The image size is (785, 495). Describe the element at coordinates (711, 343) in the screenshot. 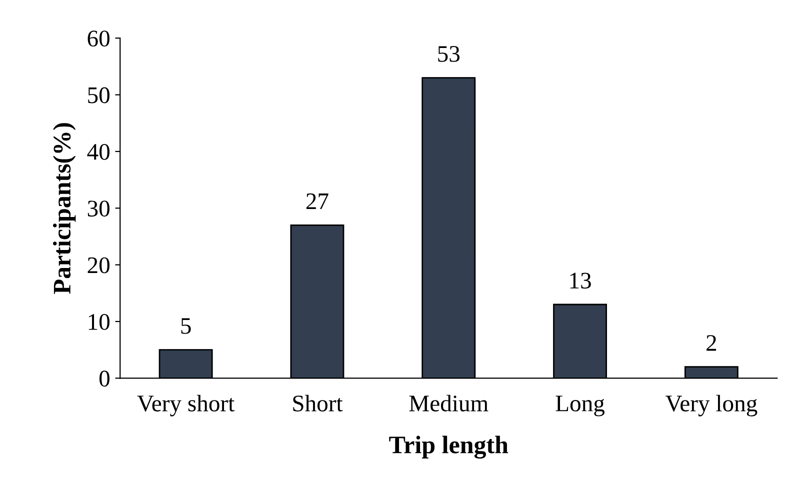

I see `data-label: 2` at that location.